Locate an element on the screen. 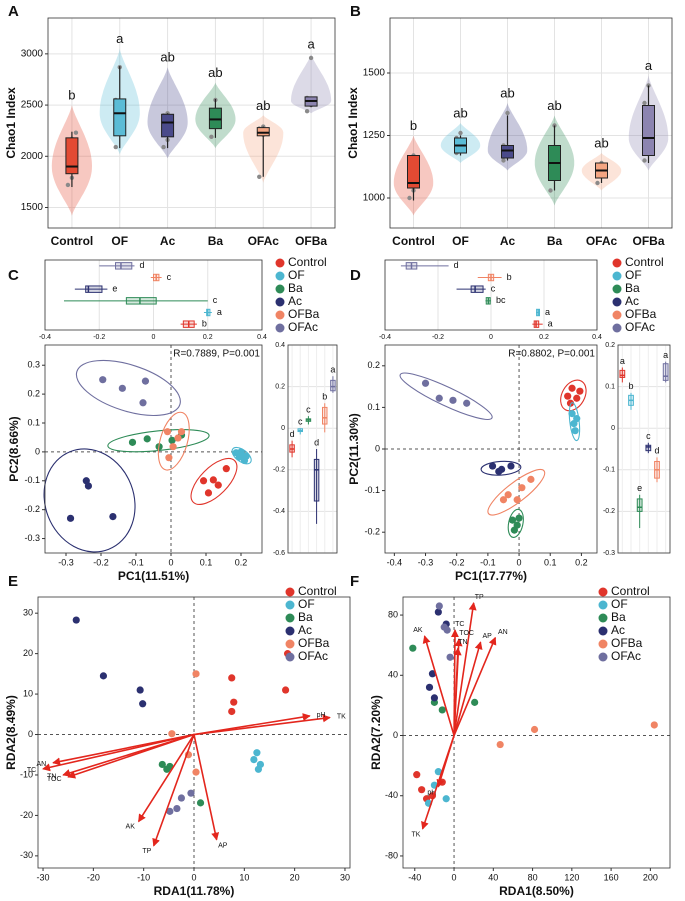 This screenshot has height=901, width=685. arrow-label: TOC is located at coordinates (54, 779).